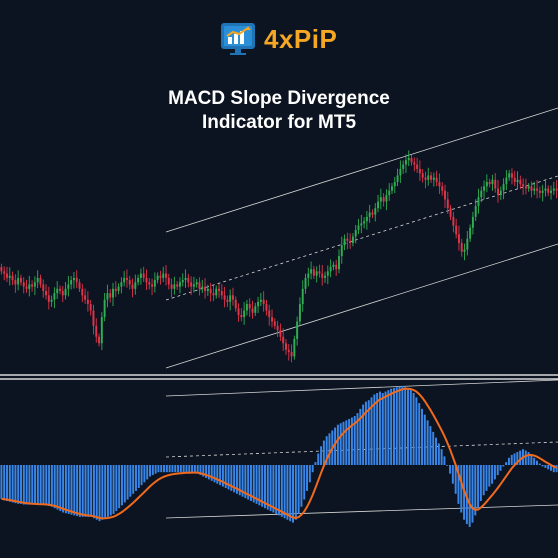 This screenshot has width=558, height=558. What do you see at coordinates (361, 388) in the screenshot?
I see `macd-channel-upper` at bounding box center [361, 388].